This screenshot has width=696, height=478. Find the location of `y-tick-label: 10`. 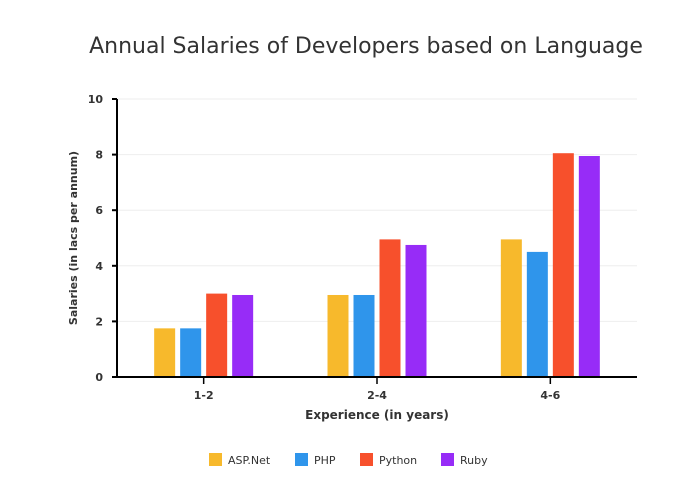

y-tick-label: 10 is located at coordinates (96, 99).